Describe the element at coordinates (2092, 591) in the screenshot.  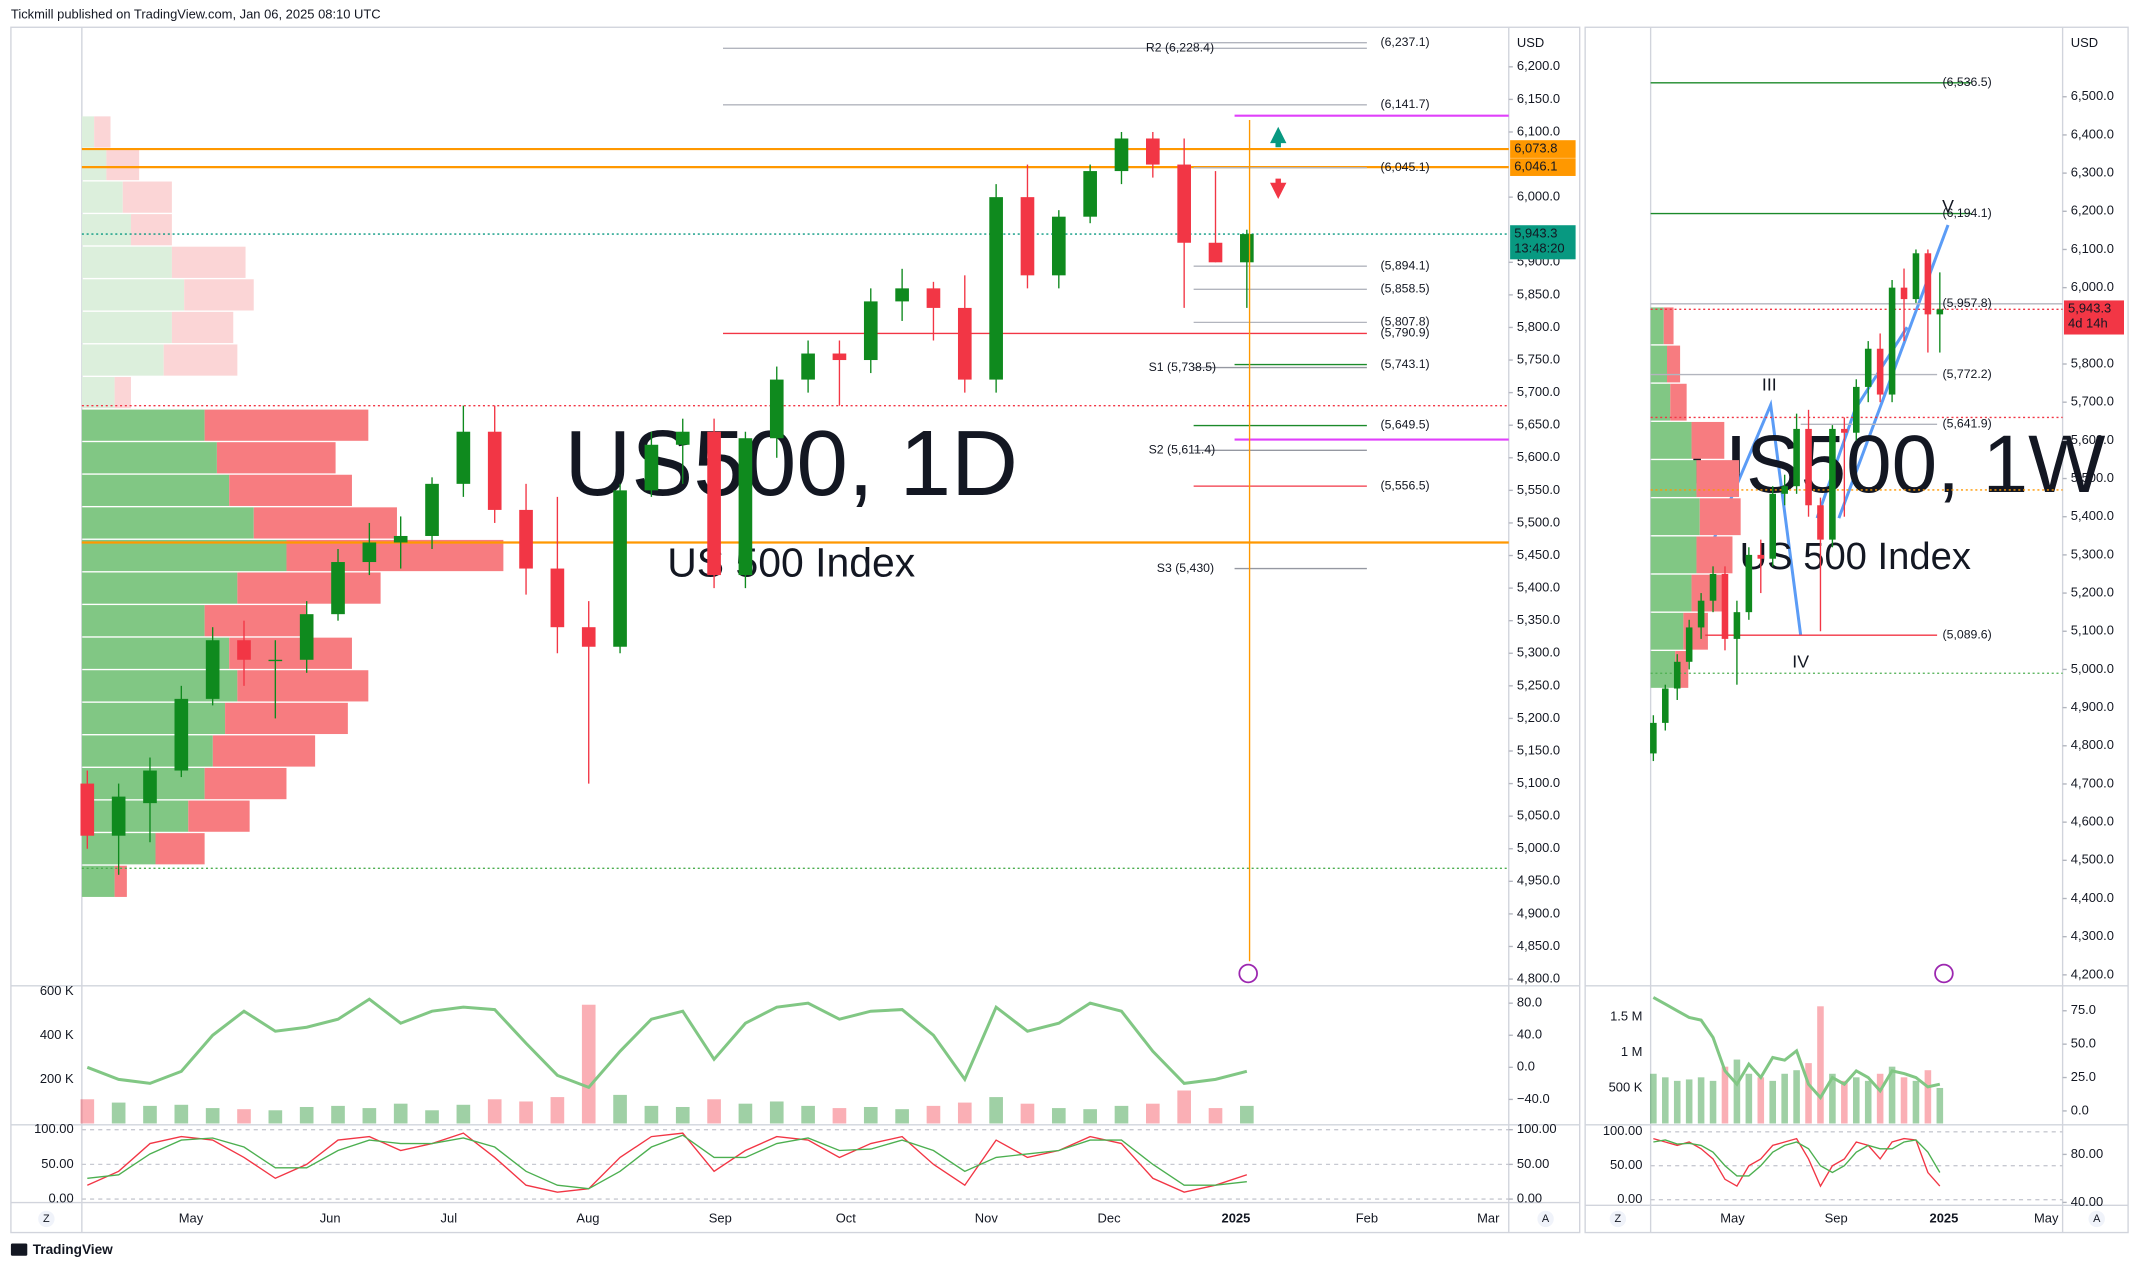
I see `y-tick-label: 5,200.0` at that location.